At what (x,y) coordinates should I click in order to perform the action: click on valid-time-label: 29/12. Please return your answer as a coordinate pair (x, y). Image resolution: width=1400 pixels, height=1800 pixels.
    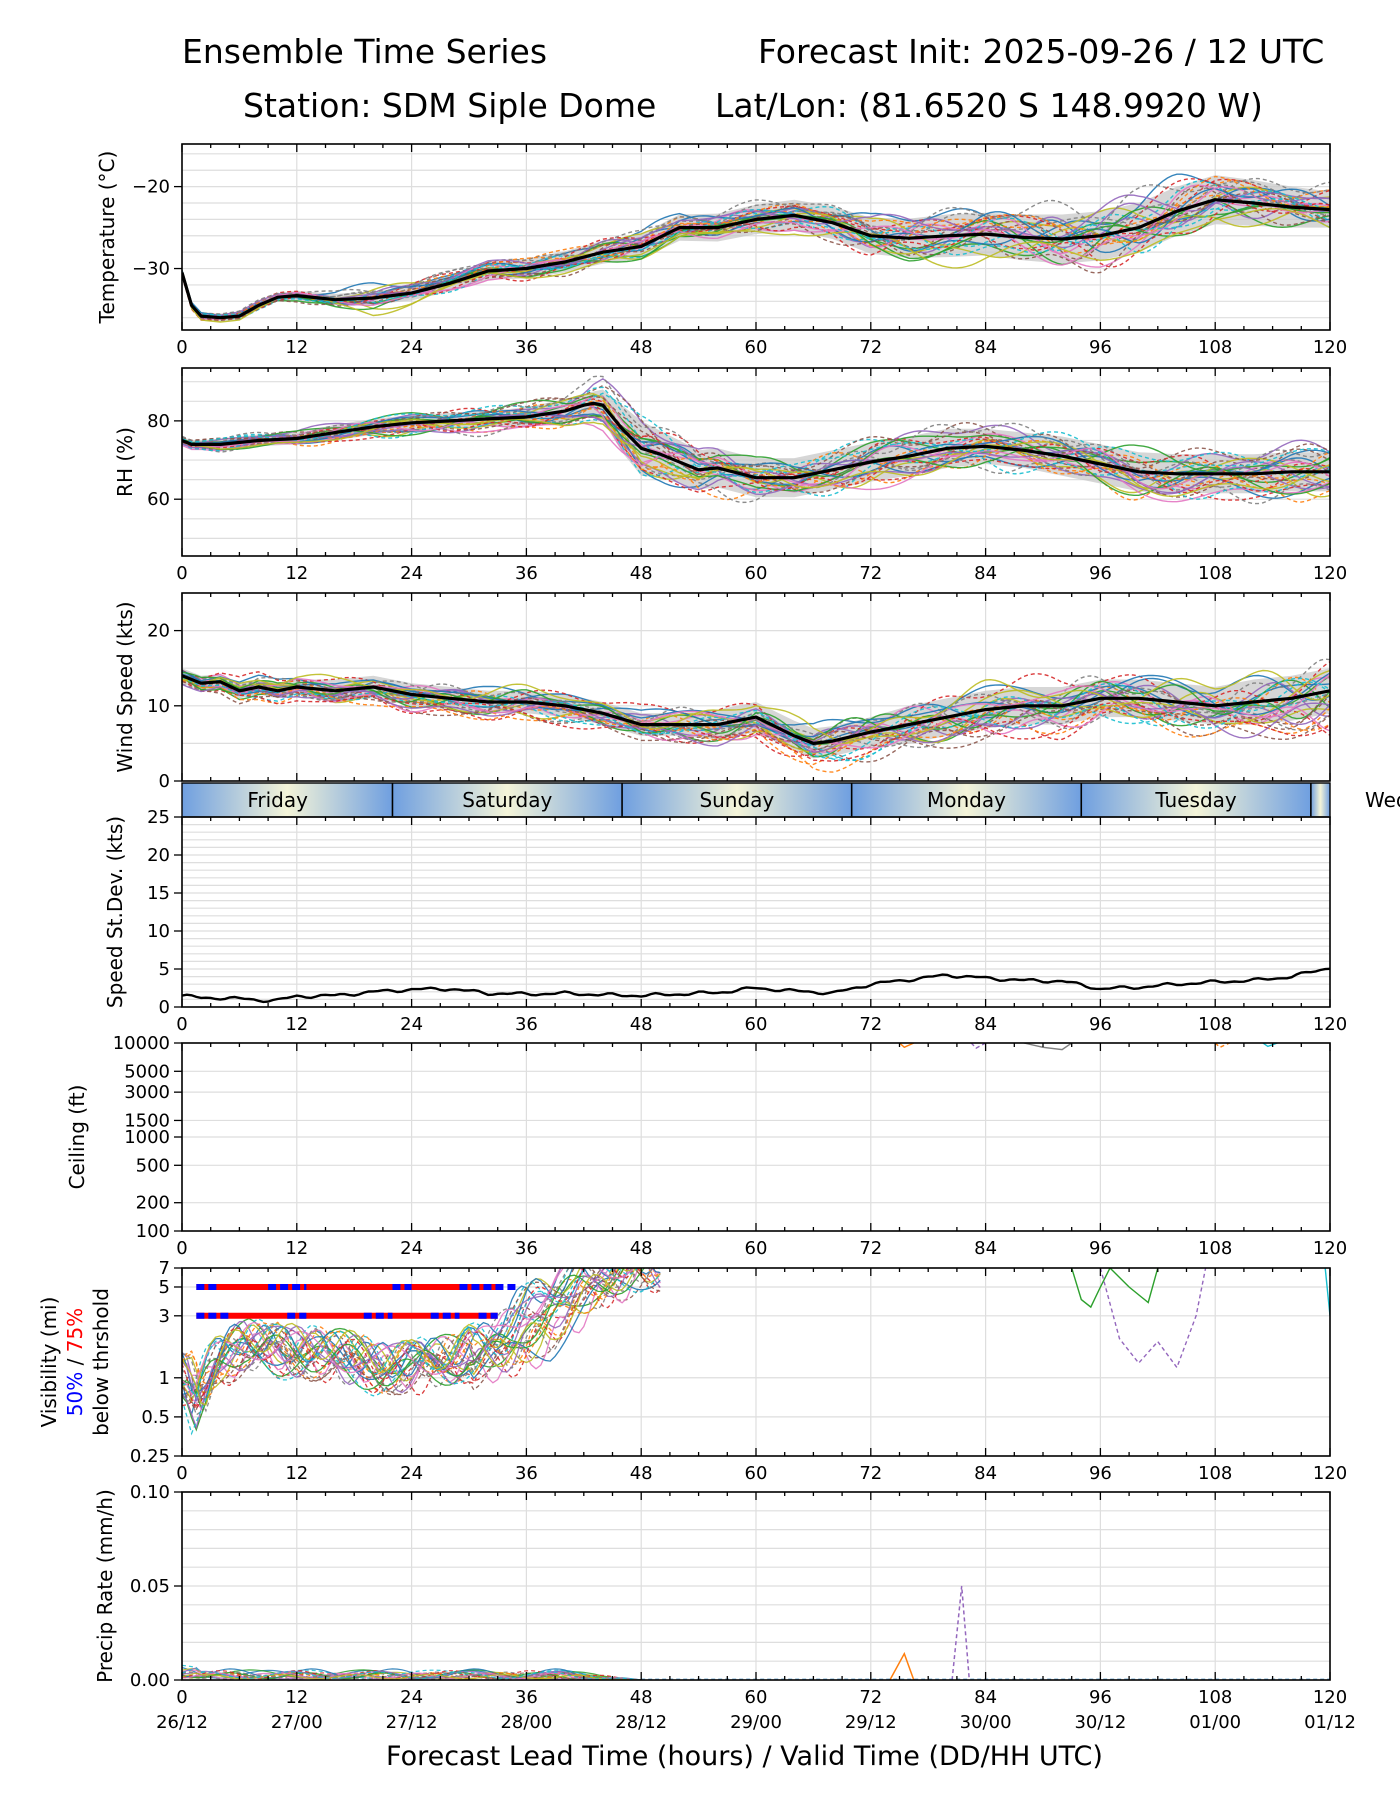
    Looking at the image, I should click on (871, 1722).